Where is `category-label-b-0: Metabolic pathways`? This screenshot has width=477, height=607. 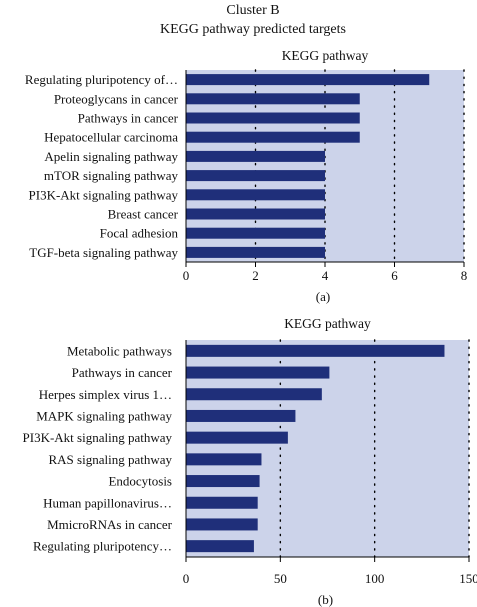 category-label-b-0: Metabolic pathways is located at coordinates (119, 350).